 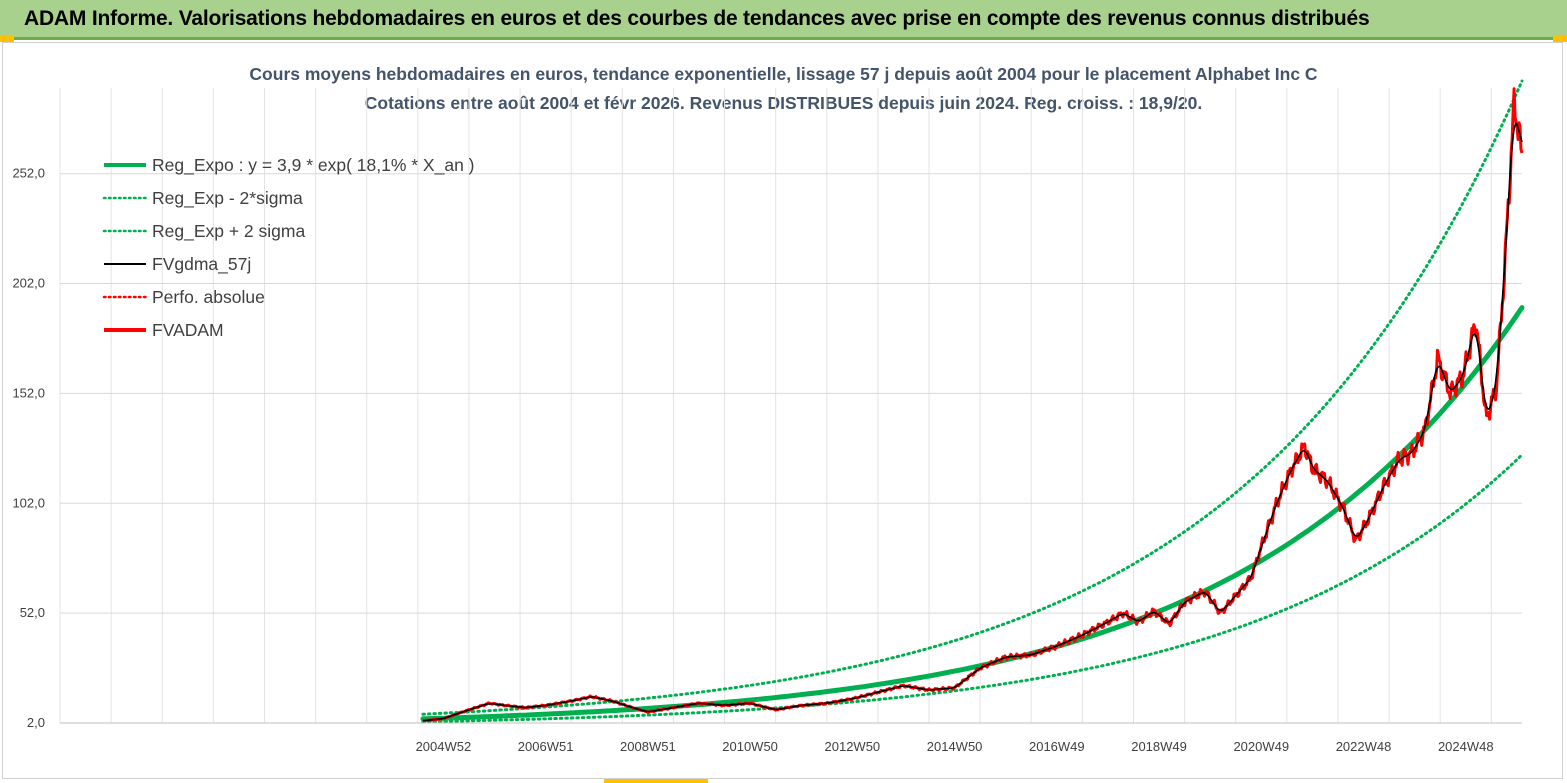 What do you see at coordinates (1159, 746) in the screenshot?
I see `x-tick-label: 2018W49` at bounding box center [1159, 746].